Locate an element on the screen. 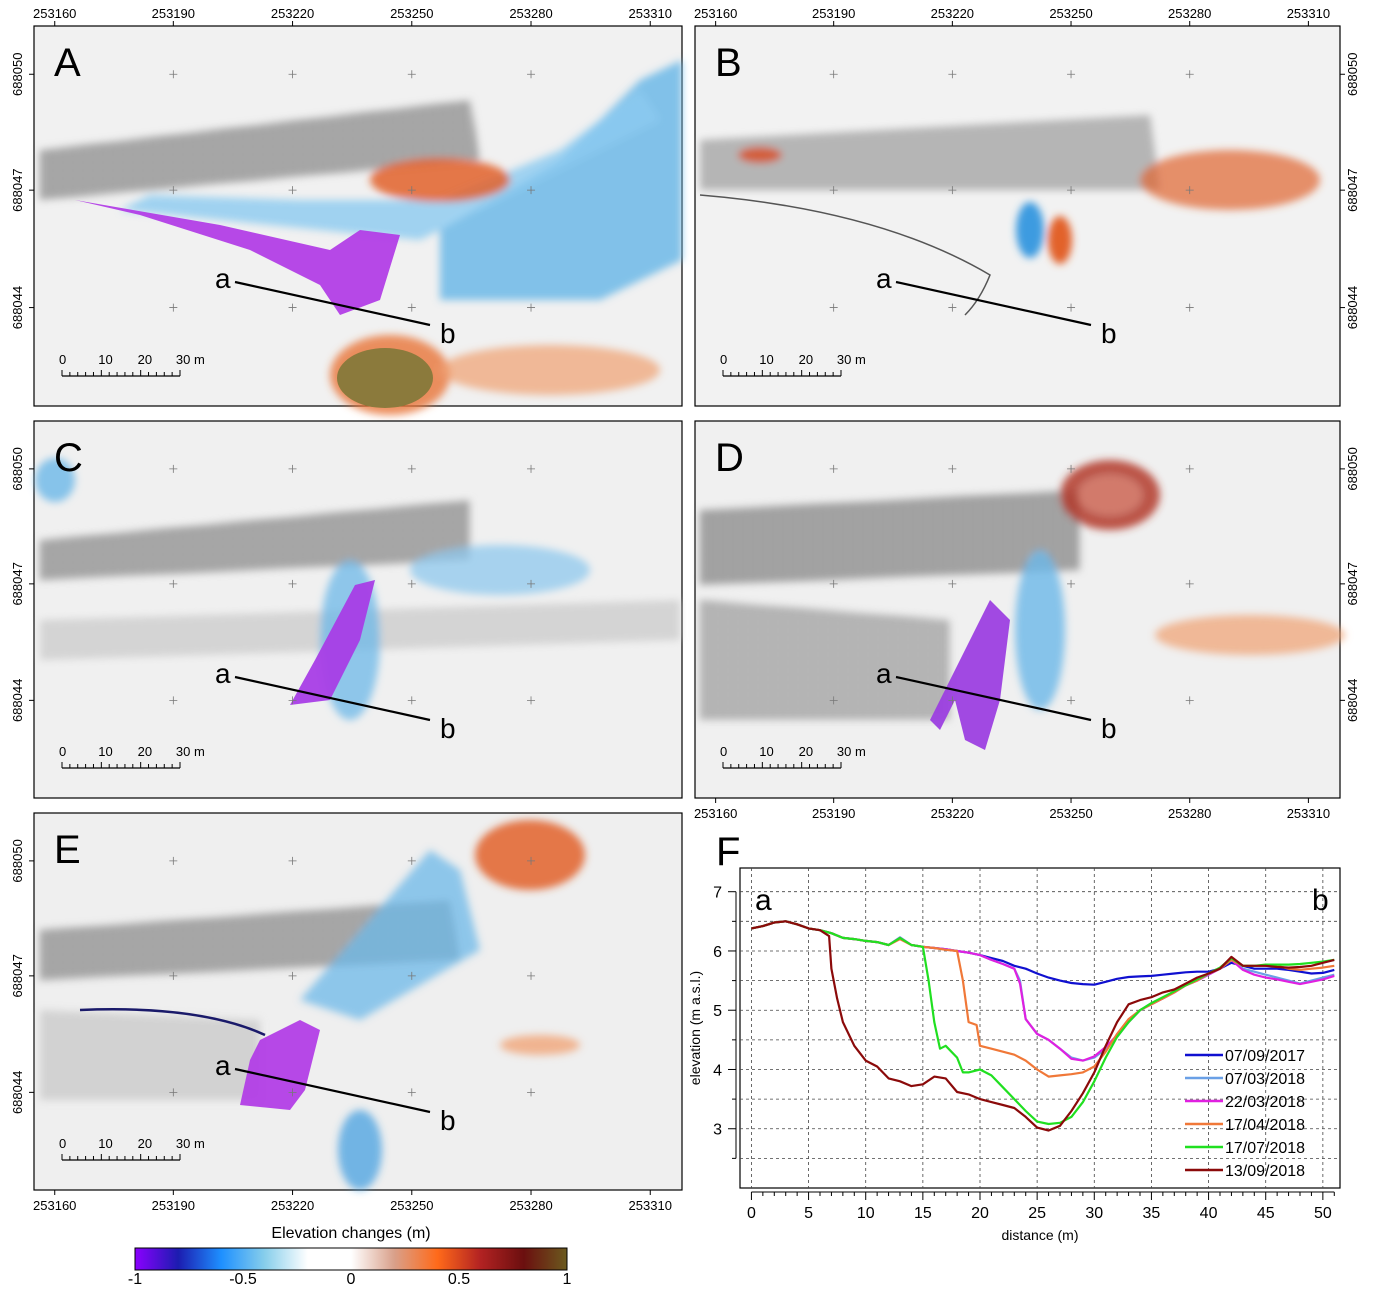 The image size is (1377, 1291). y-tick-label: 4 is located at coordinates (717, 1070).